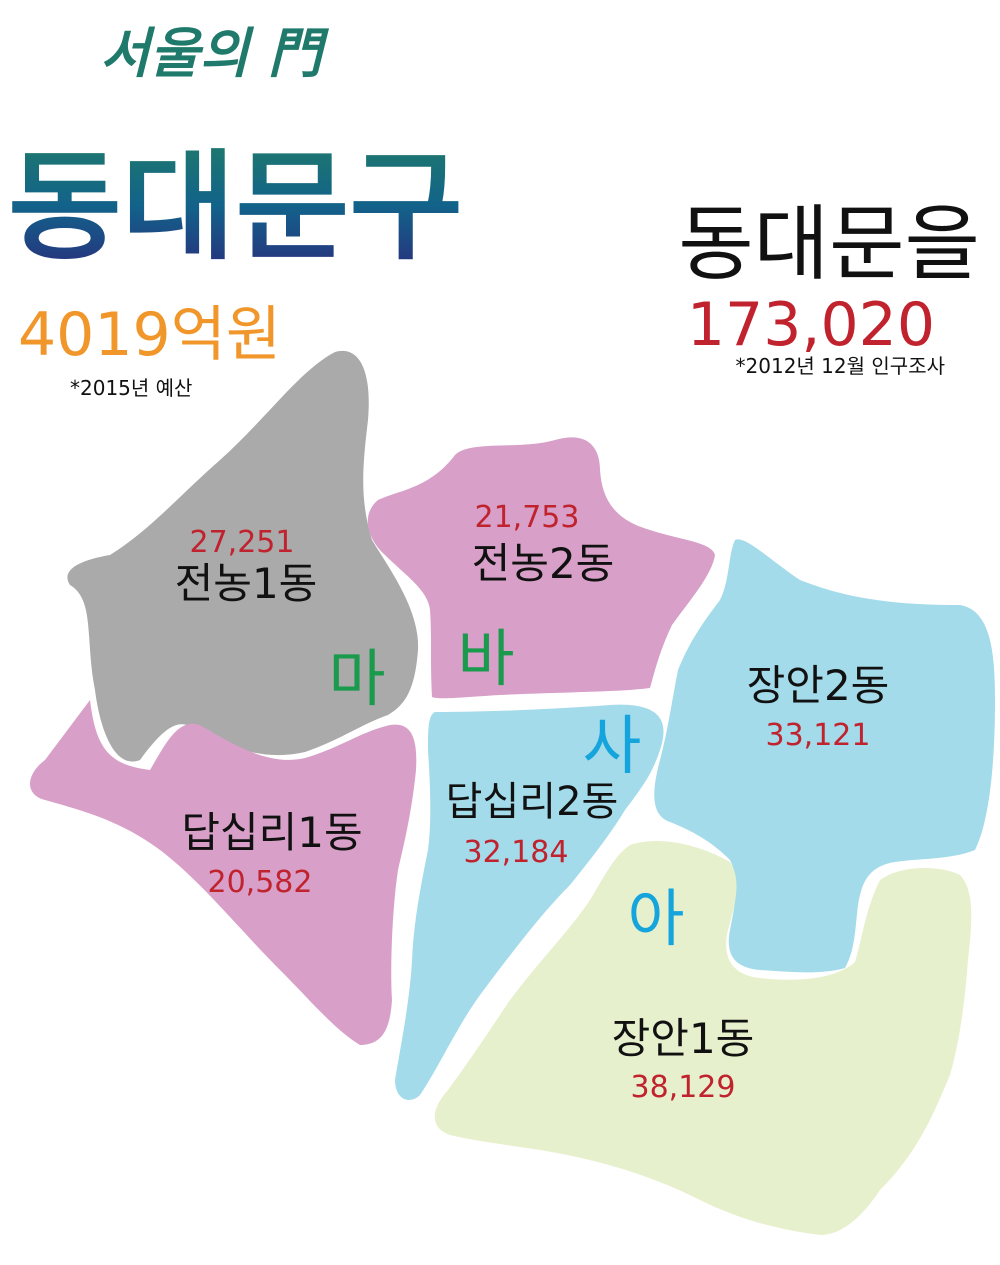 The width and height of the screenshot is (1000, 1265). What do you see at coordinates (356, 678) in the screenshot?
I see `zone-ma: 마` at bounding box center [356, 678].